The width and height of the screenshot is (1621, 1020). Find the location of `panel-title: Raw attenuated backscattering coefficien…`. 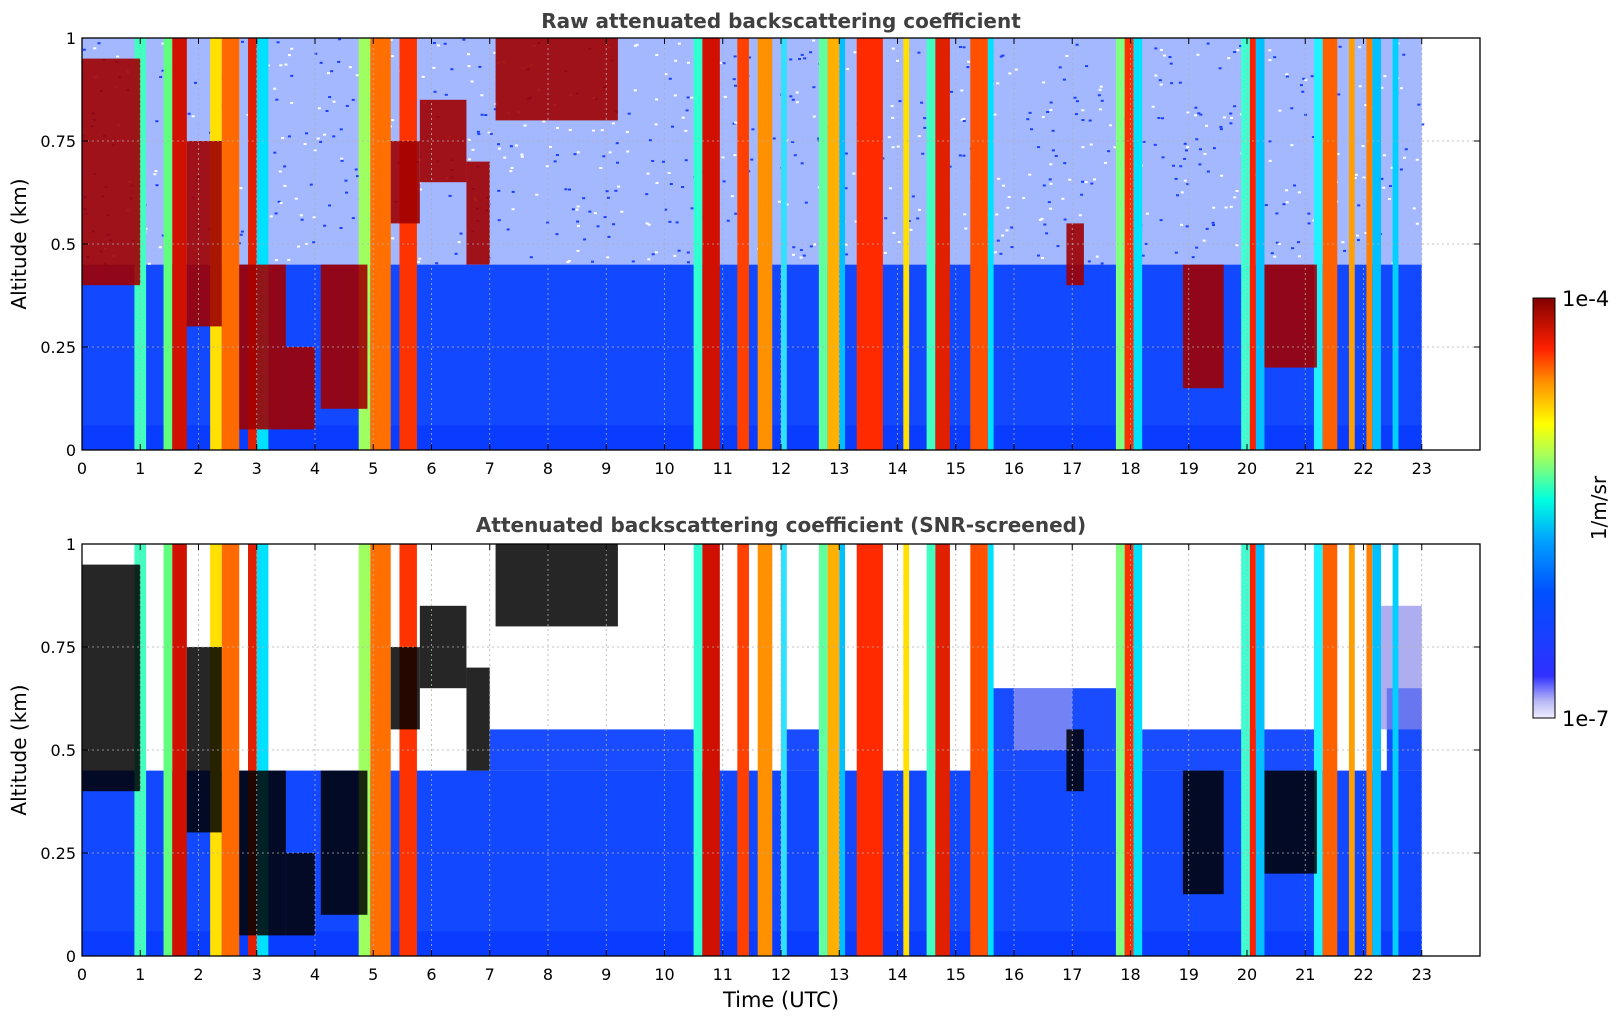

panel-title: Raw attenuated backscattering coefficien… is located at coordinates (781, 21).